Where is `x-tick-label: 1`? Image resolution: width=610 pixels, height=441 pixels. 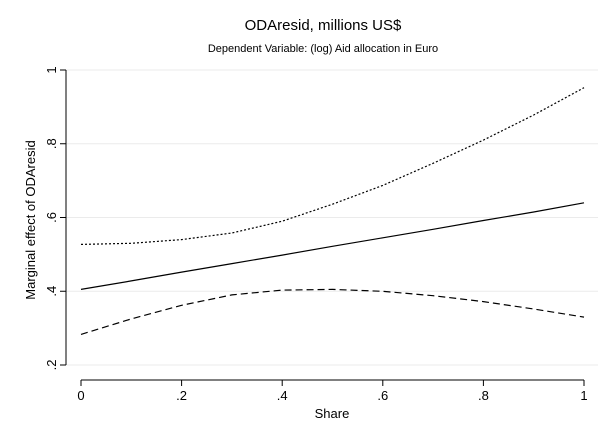 x-tick-label: 1 is located at coordinates (583, 395).